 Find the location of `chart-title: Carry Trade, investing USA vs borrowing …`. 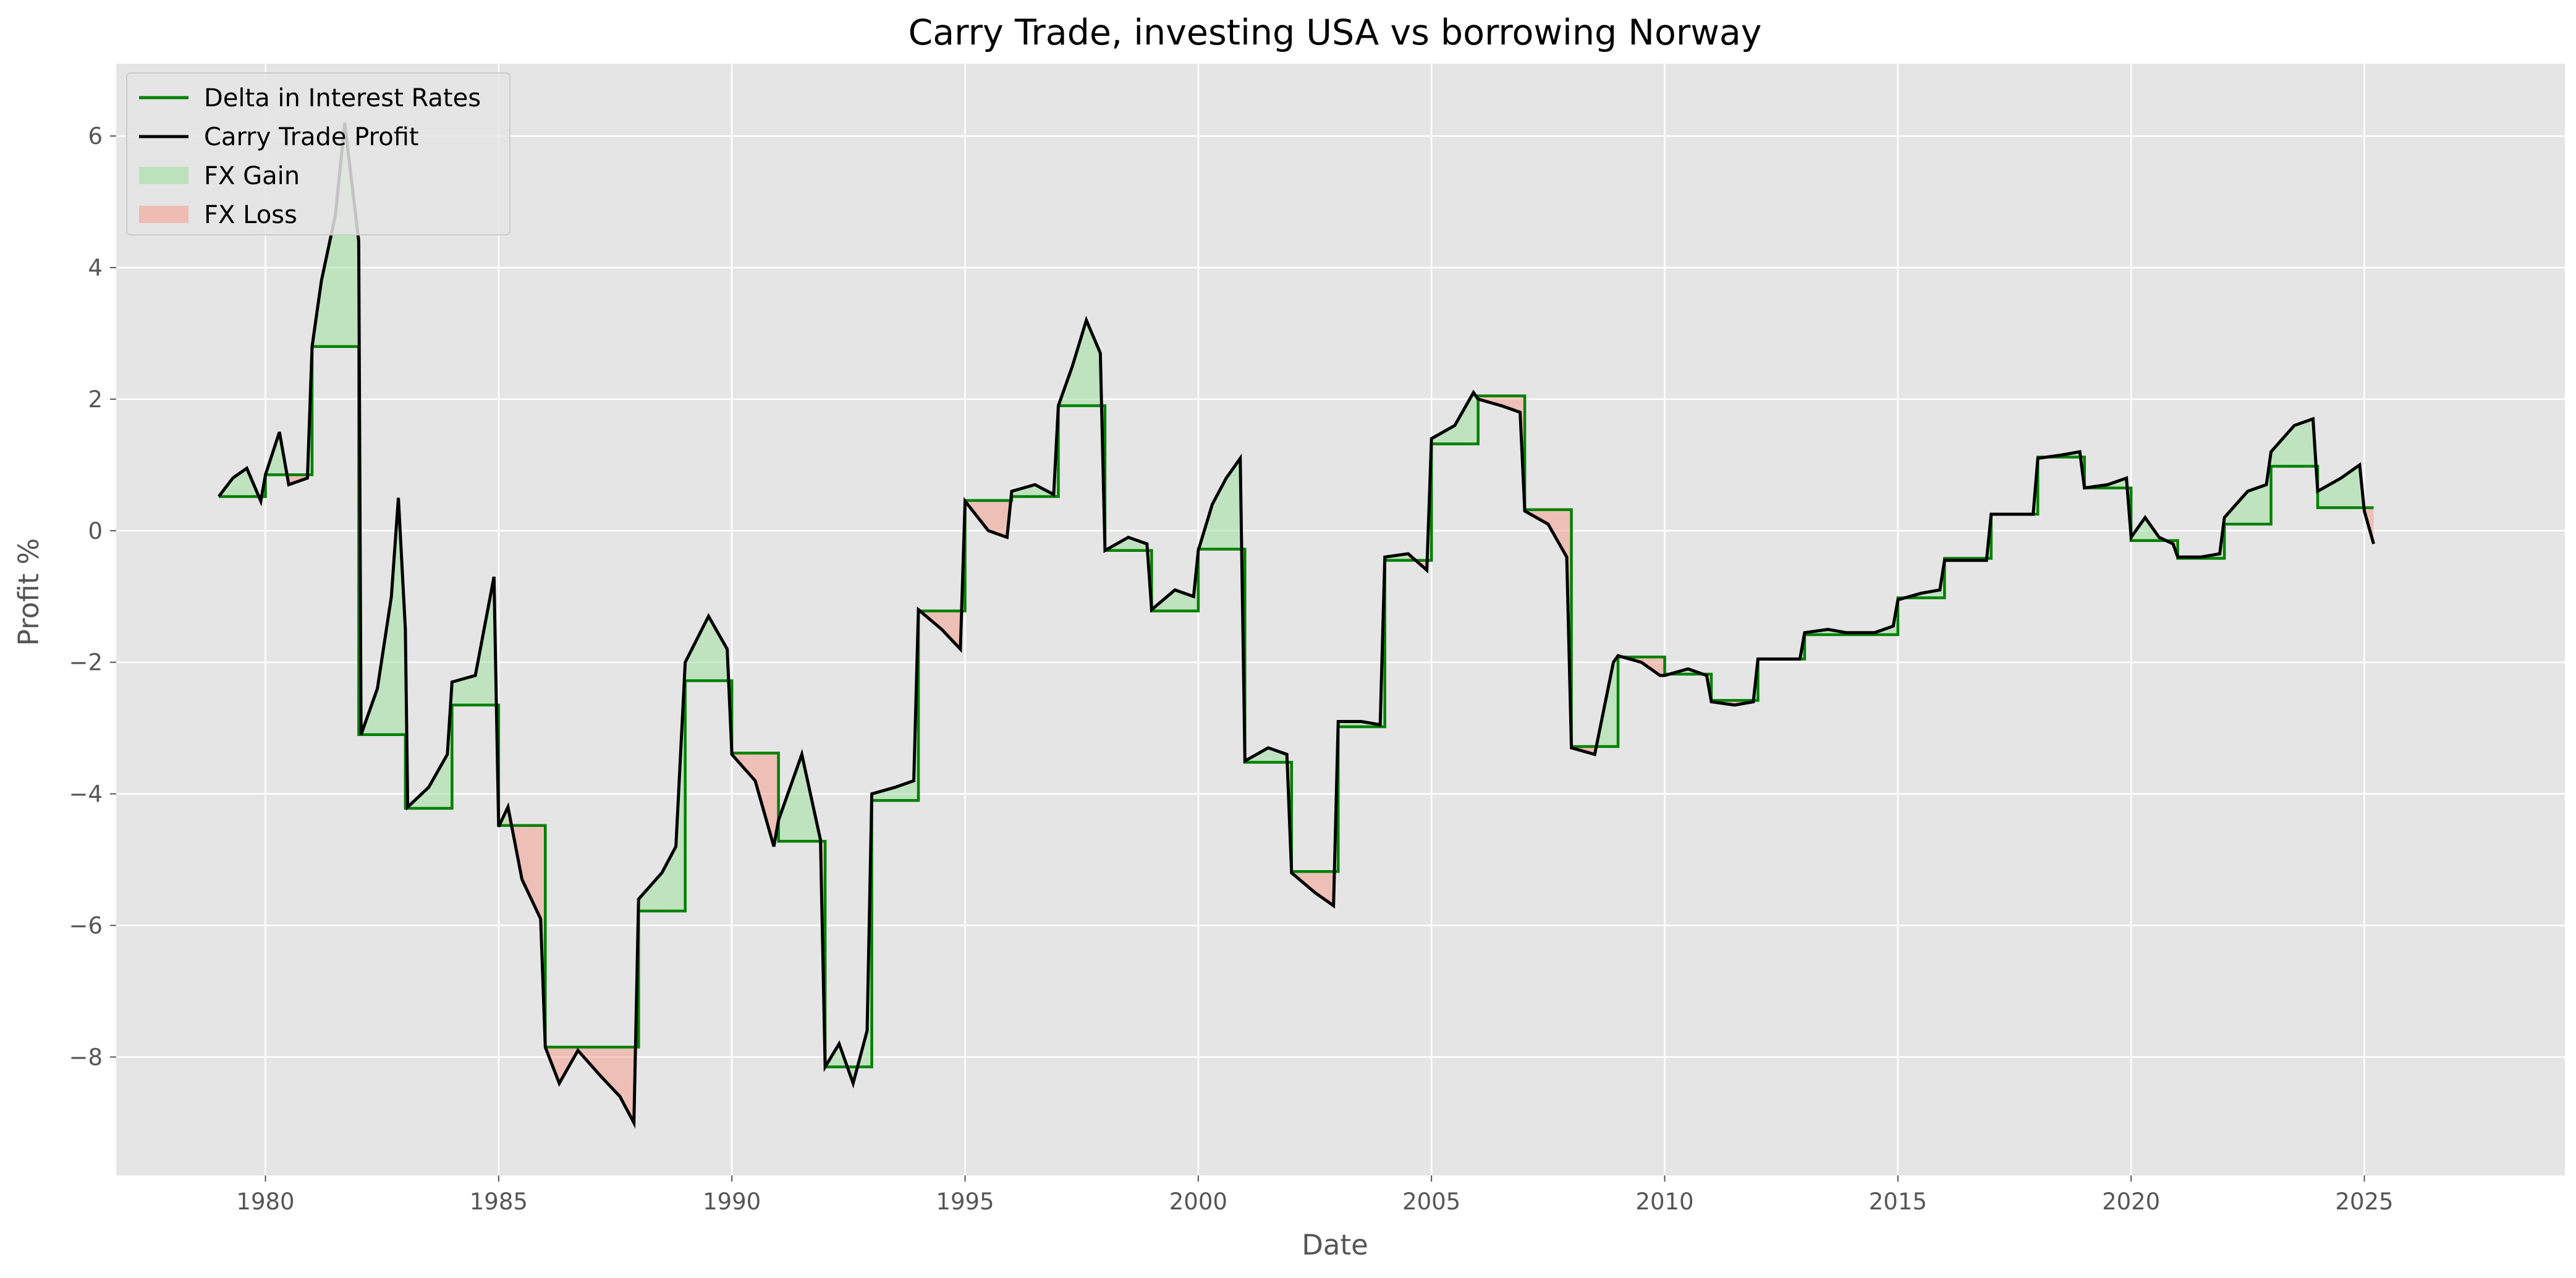

chart-title: Carry Trade, investing USA vs borrowing … is located at coordinates (1334, 32).